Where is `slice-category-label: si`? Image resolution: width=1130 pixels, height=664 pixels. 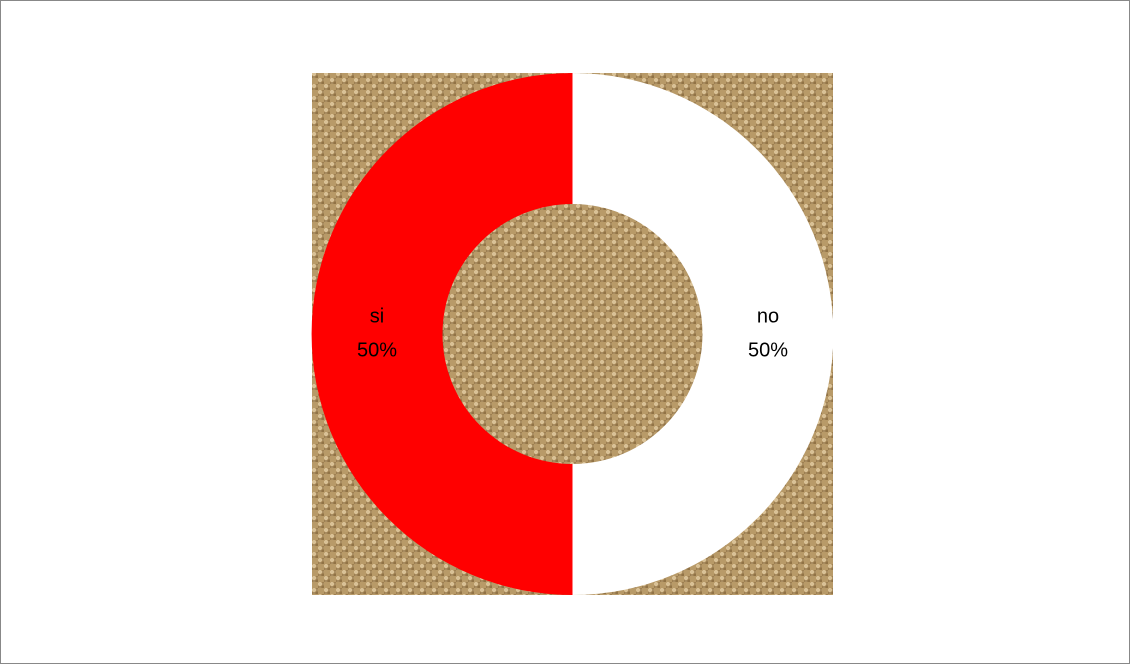
slice-category-label: si is located at coordinates (377, 316).